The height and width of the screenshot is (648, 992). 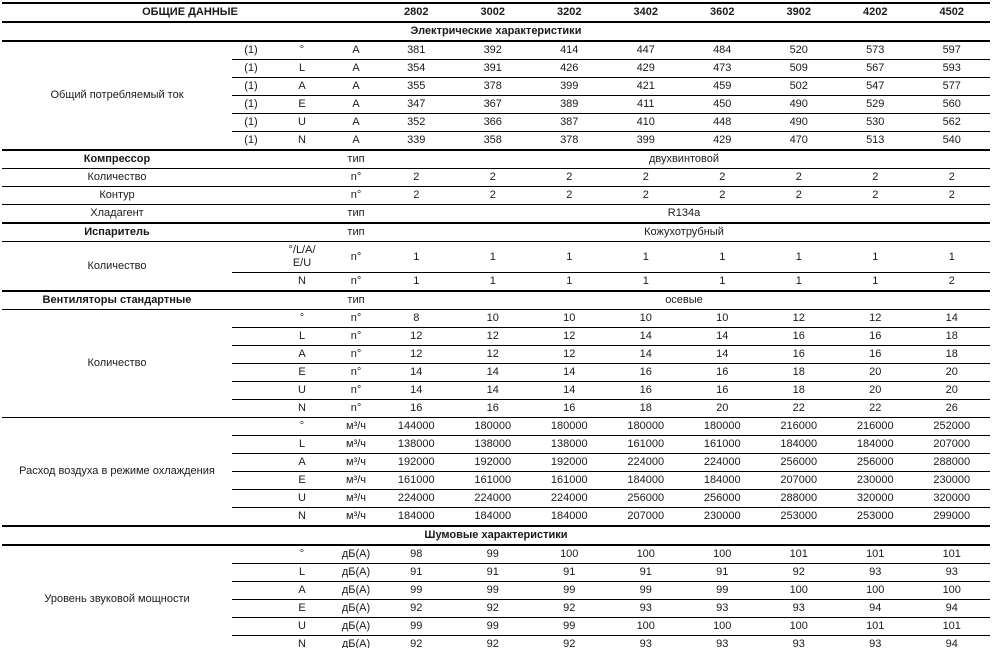 I want to click on span-value-cell: осевые, so click(x=684, y=300).